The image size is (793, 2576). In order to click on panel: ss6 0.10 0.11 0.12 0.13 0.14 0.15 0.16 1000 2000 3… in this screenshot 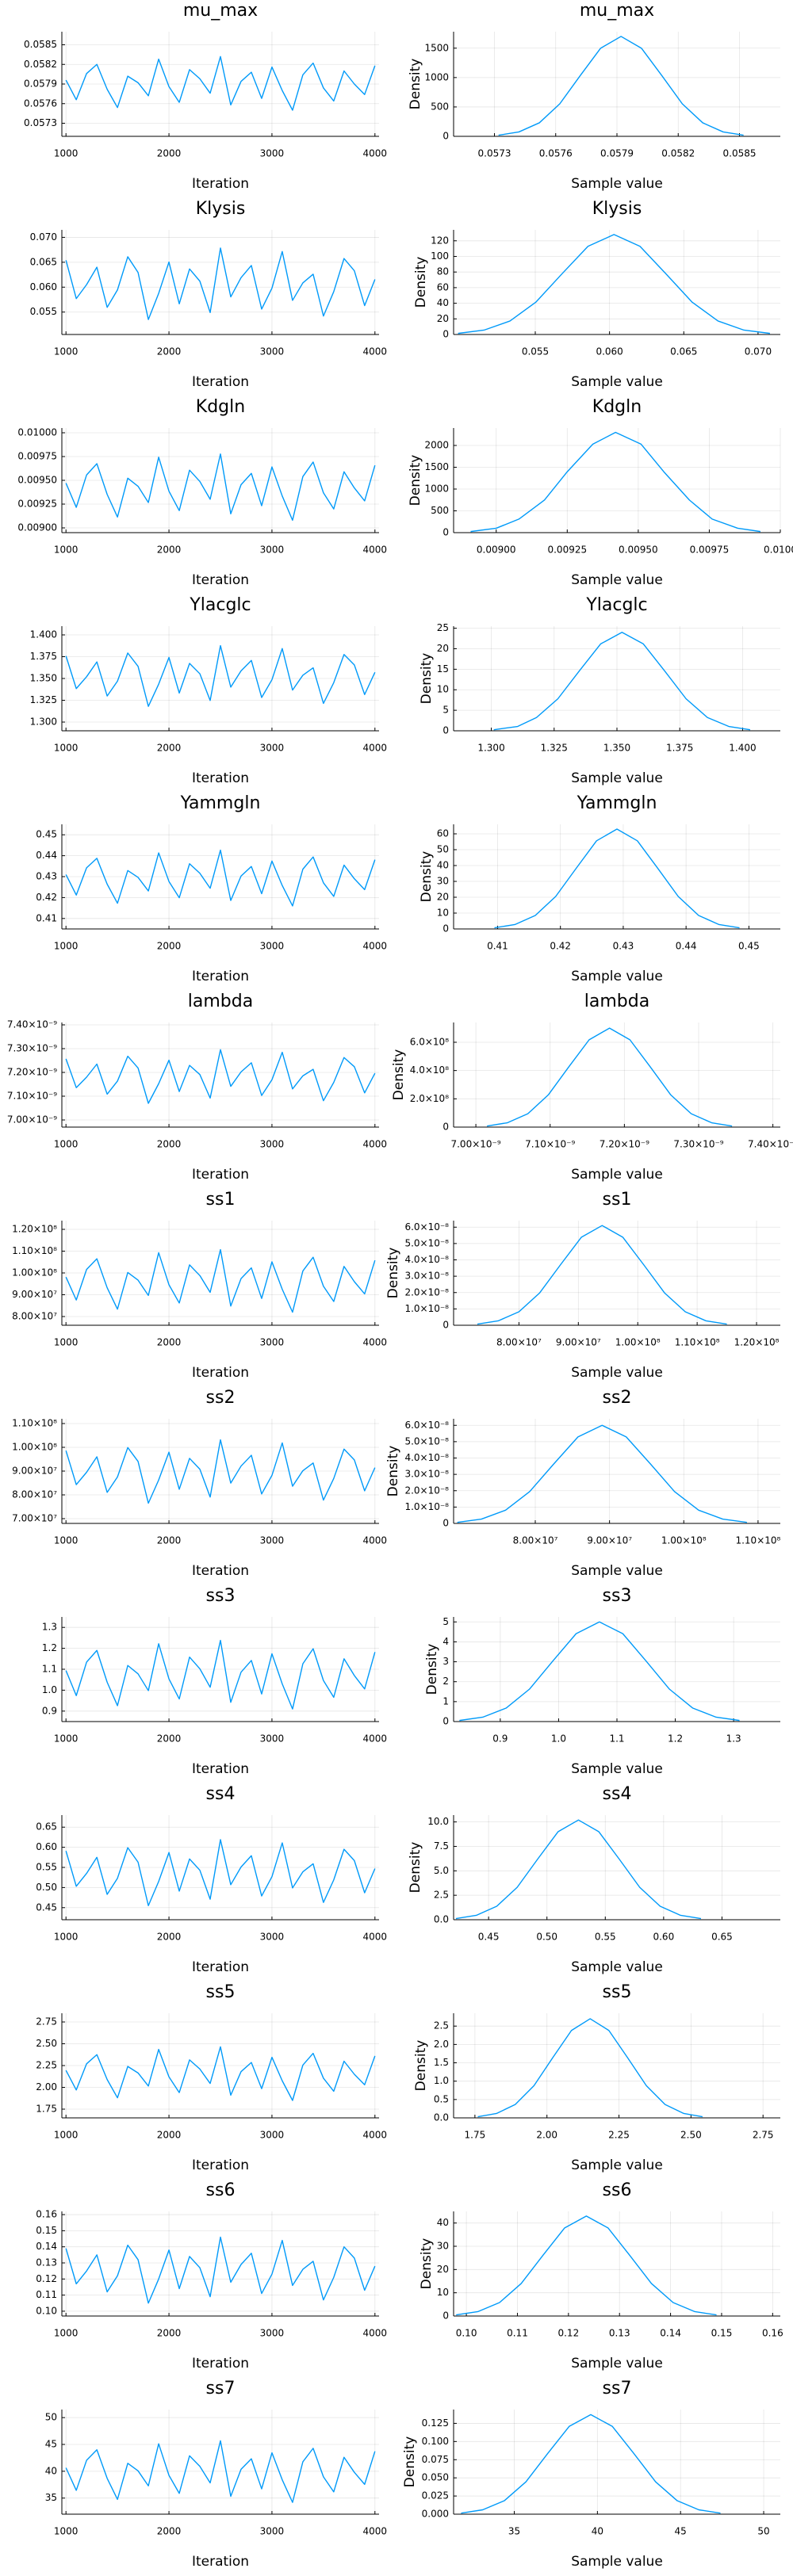, I will do `click(212, 2276)`.